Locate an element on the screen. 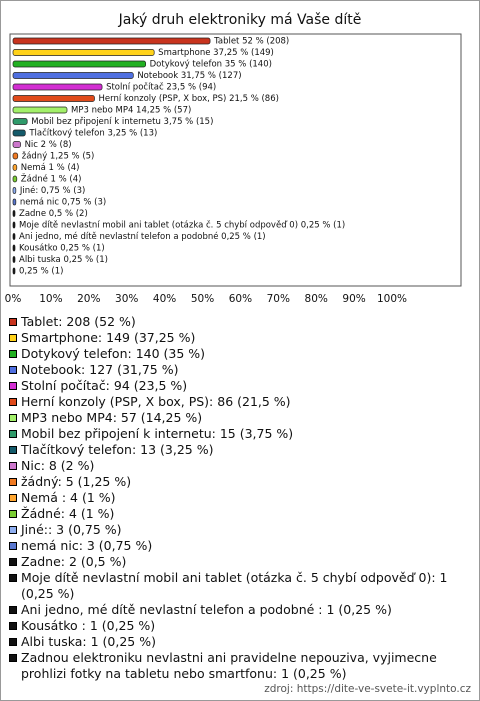 The image size is (480, 701). value-label: Albi tuska 0,25 % (1) is located at coordinates (63, 260).